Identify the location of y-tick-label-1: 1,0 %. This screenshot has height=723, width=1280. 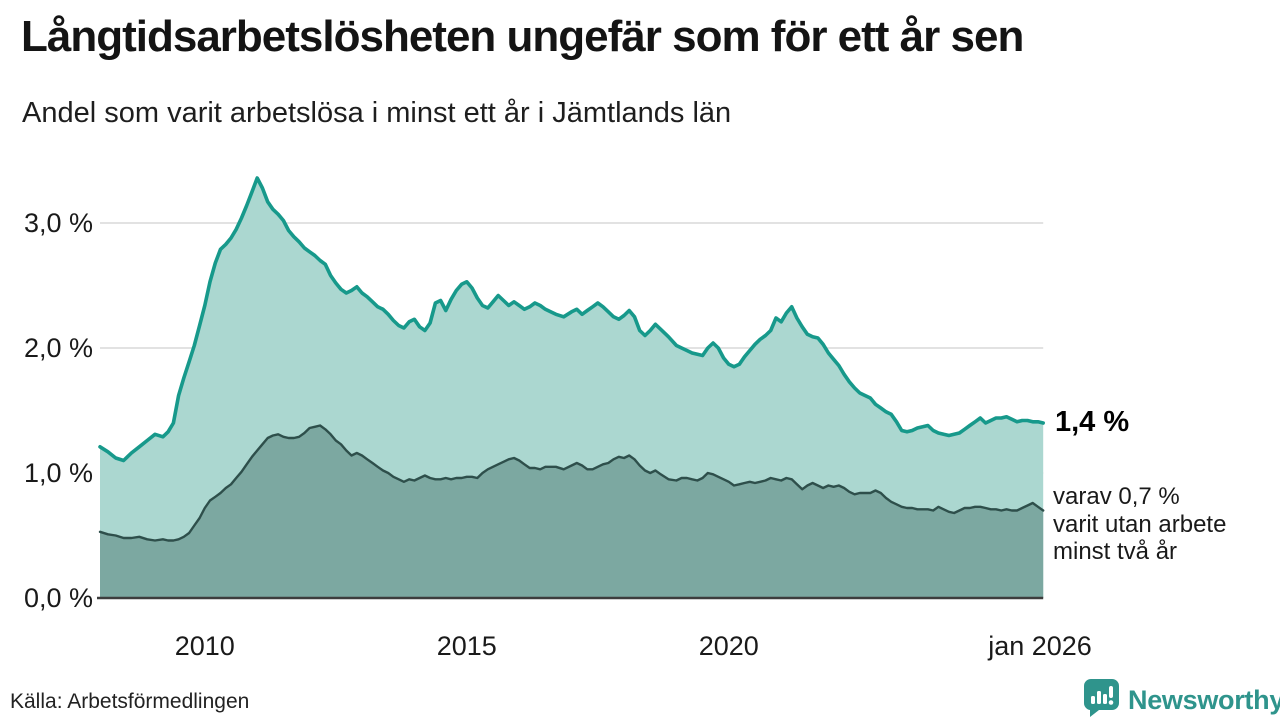
(58, 473).